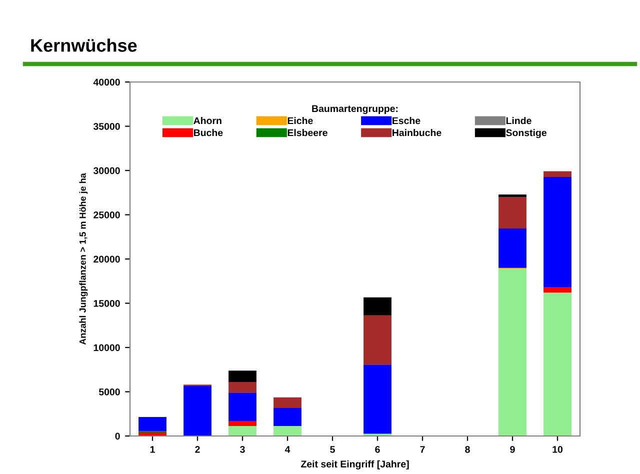 This screenshot has height=474, width=640. Describe the element at coordinates (287, 449) in the screenshot. I see `x-tick-label: 4` at that location.